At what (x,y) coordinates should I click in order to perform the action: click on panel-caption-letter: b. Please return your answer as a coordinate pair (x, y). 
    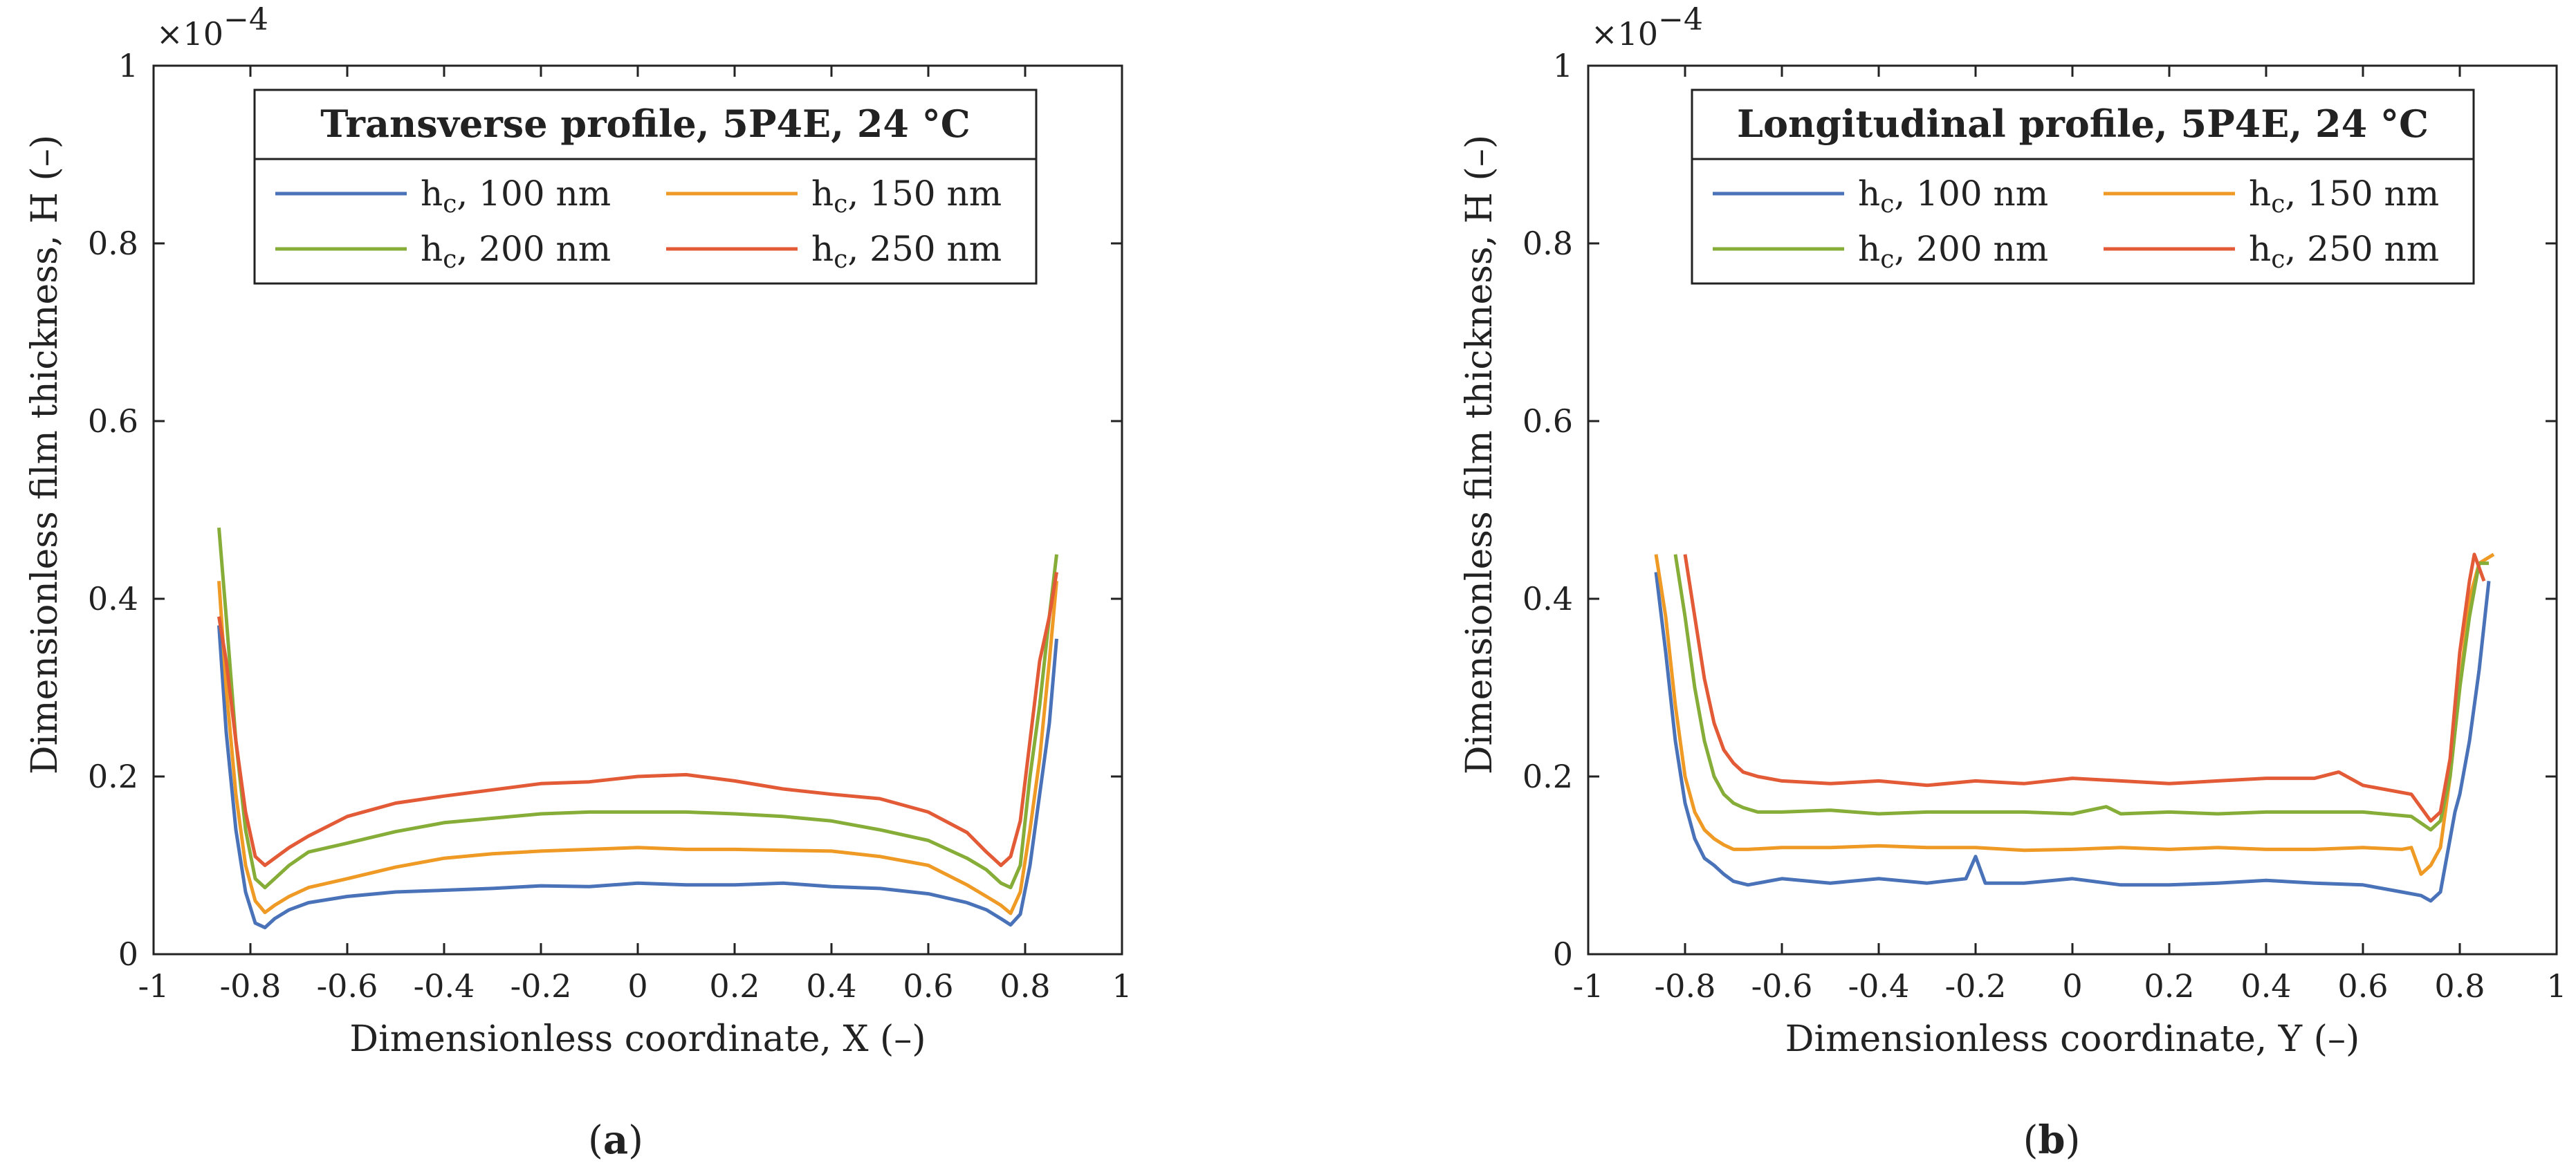
    Looking at the image, I should click on (2051, 1140).